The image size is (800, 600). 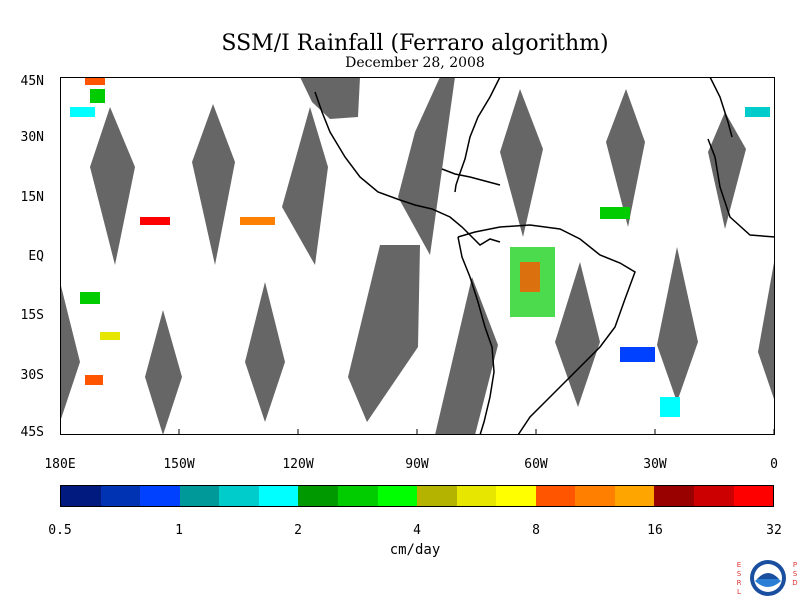 What do you see at coordinates (476, 335) in the screenshot?
I see `coastline-south-america-west` at bounding box center [476, 335].